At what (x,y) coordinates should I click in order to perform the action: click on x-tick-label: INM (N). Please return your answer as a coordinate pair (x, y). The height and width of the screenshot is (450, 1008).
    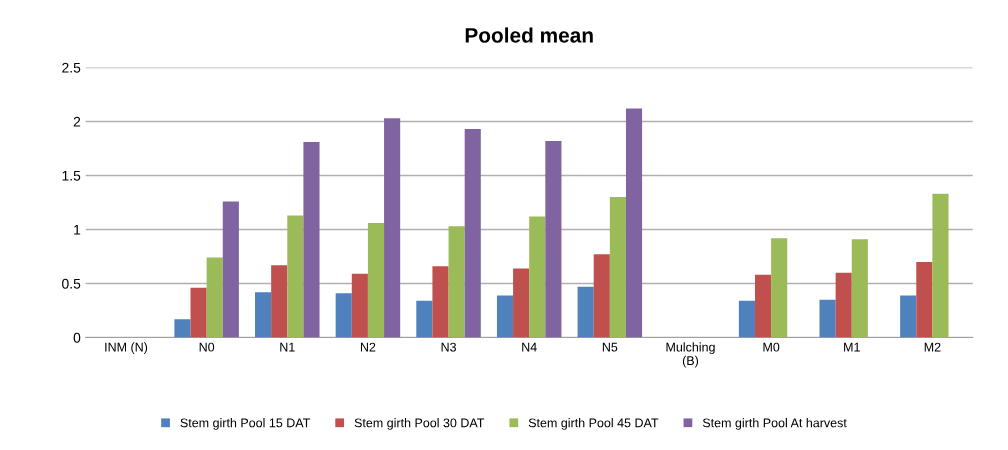
    Looking at the image, I should click on (126, 348).